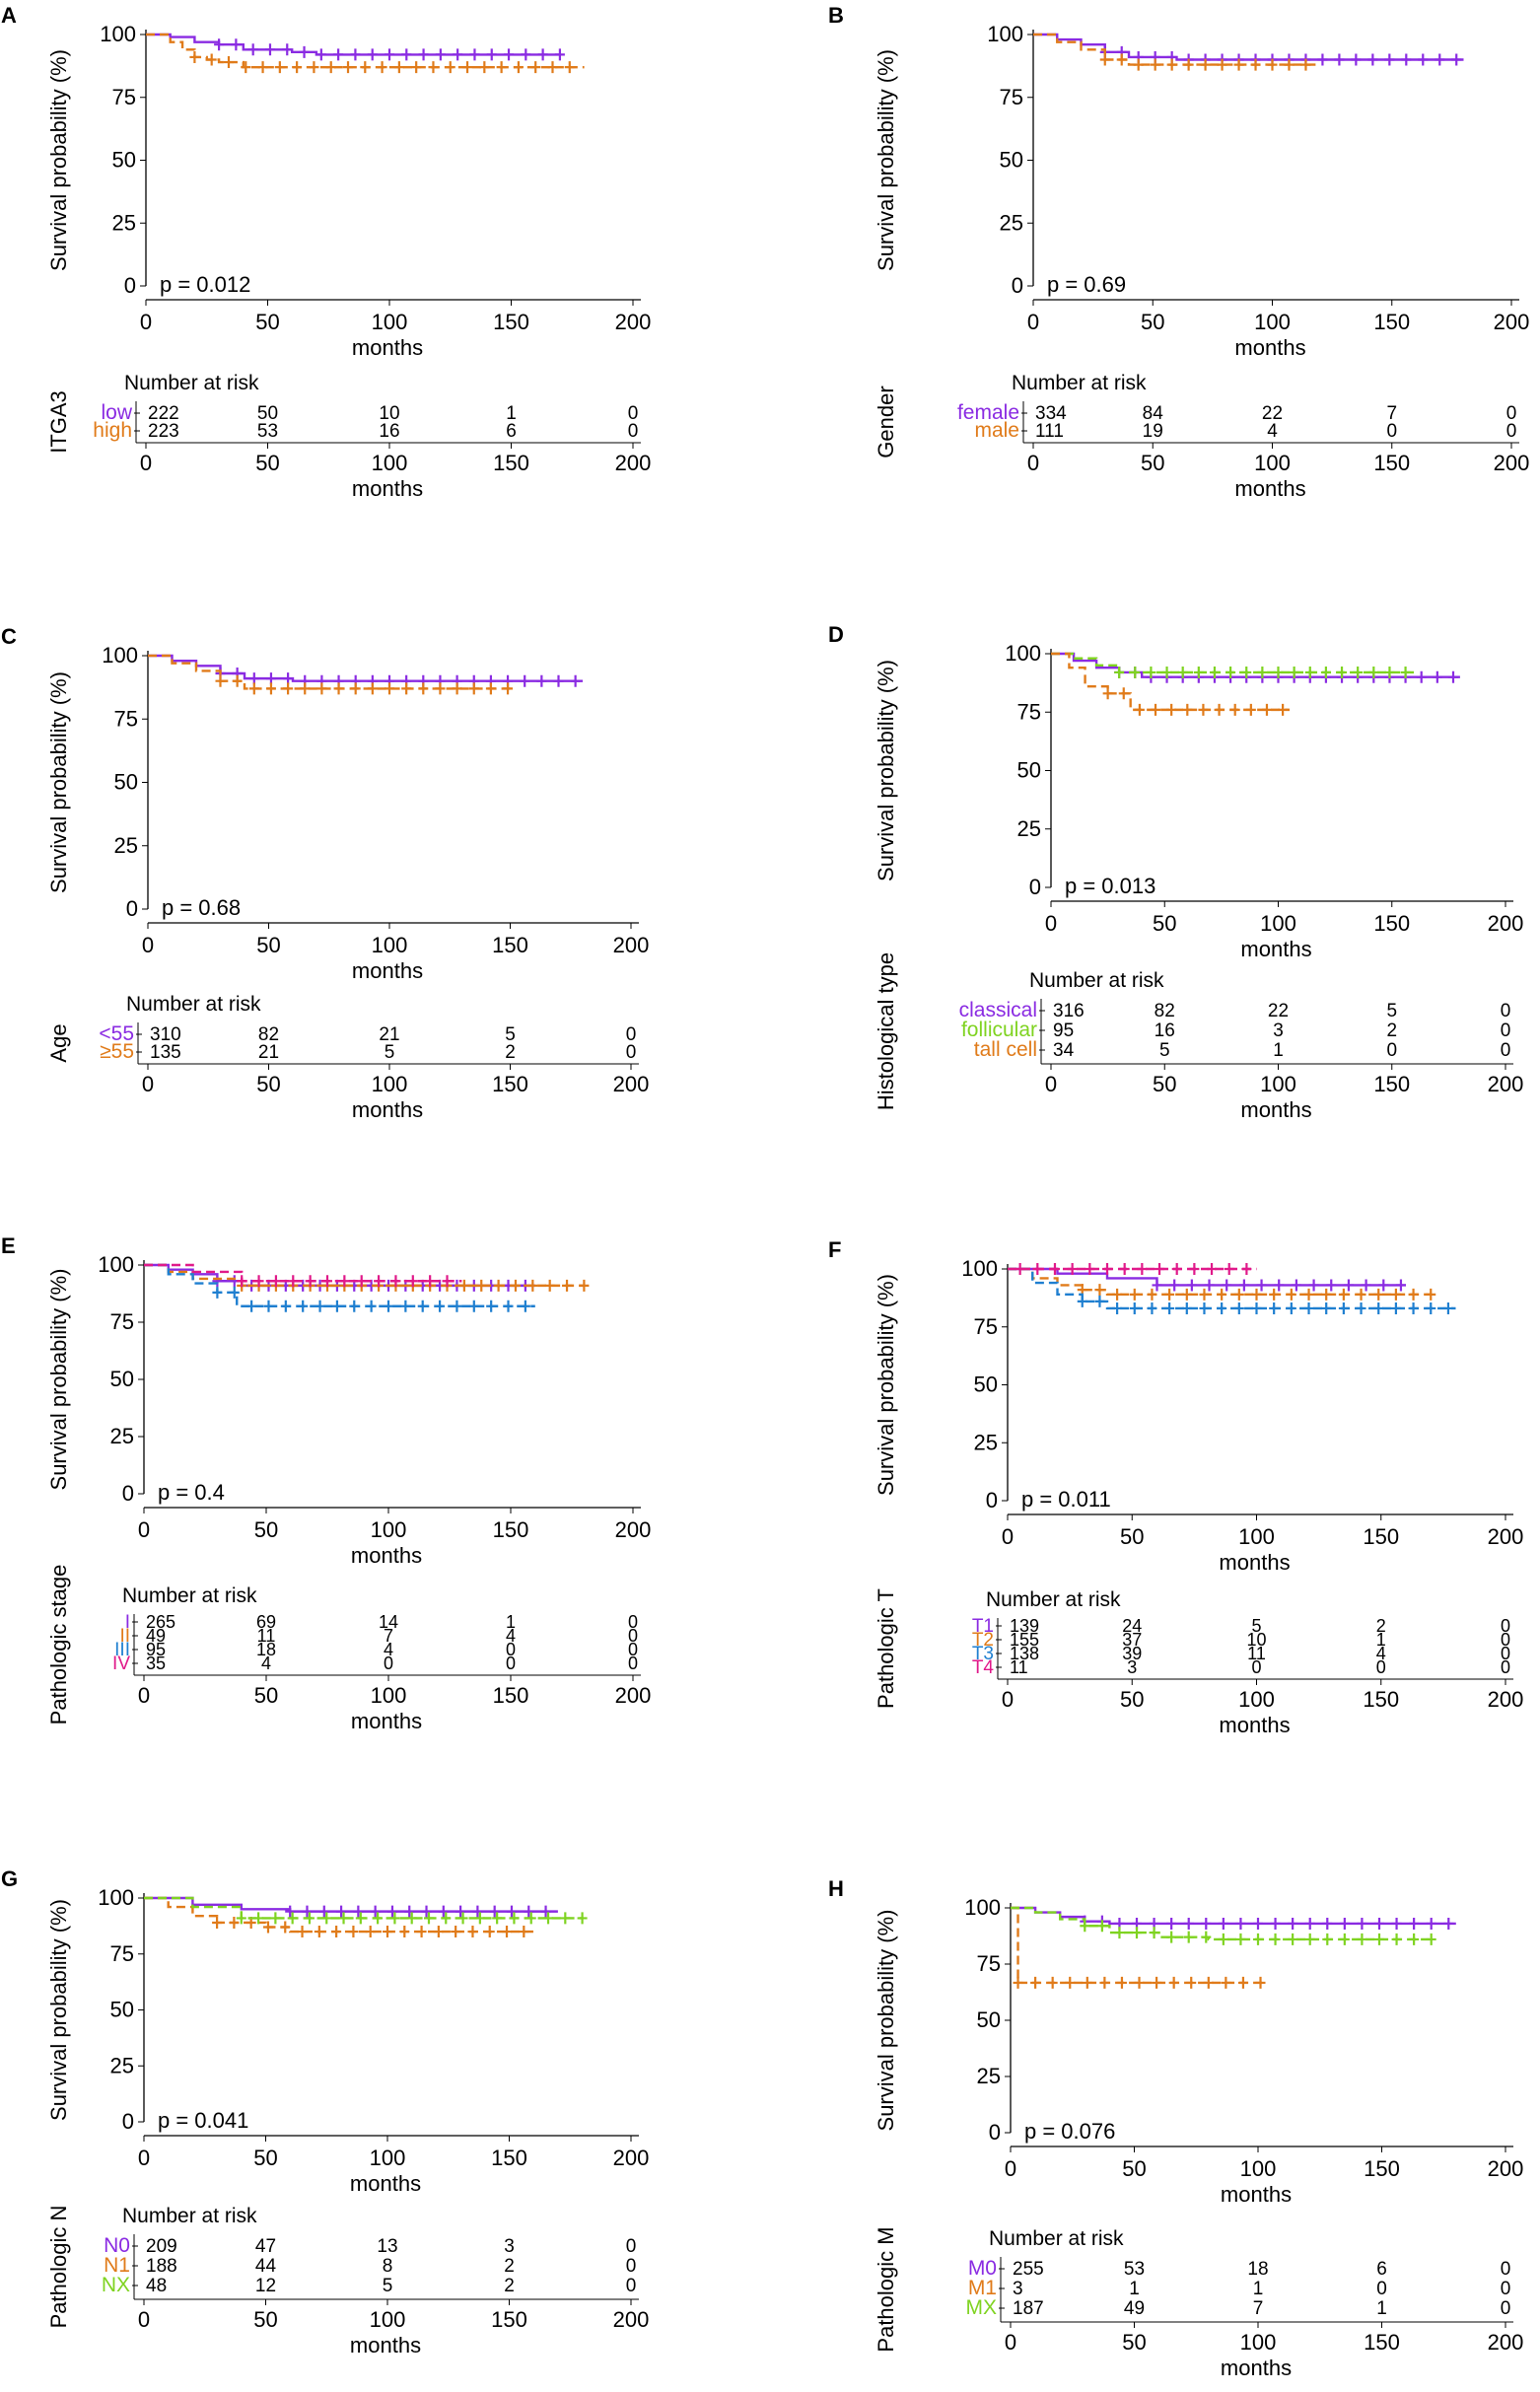  Describe the element at coordinates (58, 2010) in the screenshot. I see `panel-g-y-label: Survival probability (%)` at that location.